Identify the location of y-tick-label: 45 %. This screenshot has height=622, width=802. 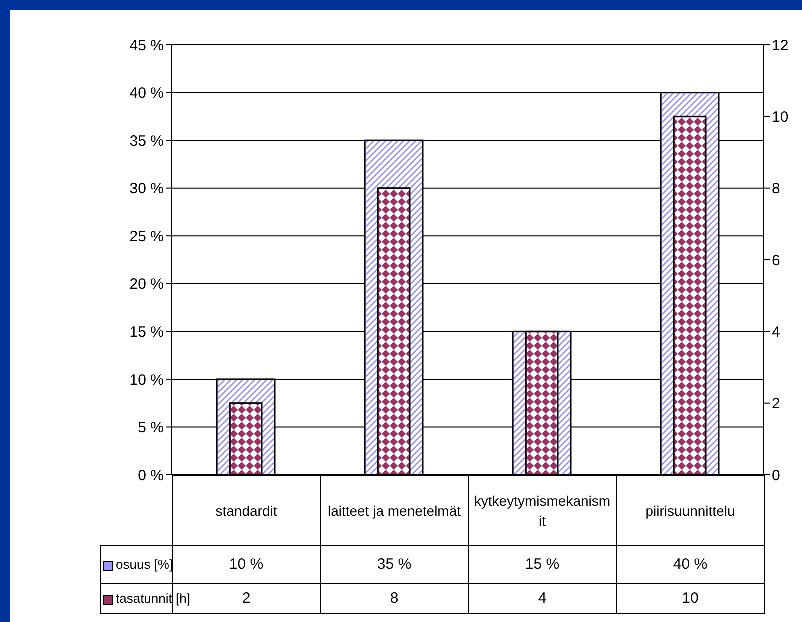
(147, 45).